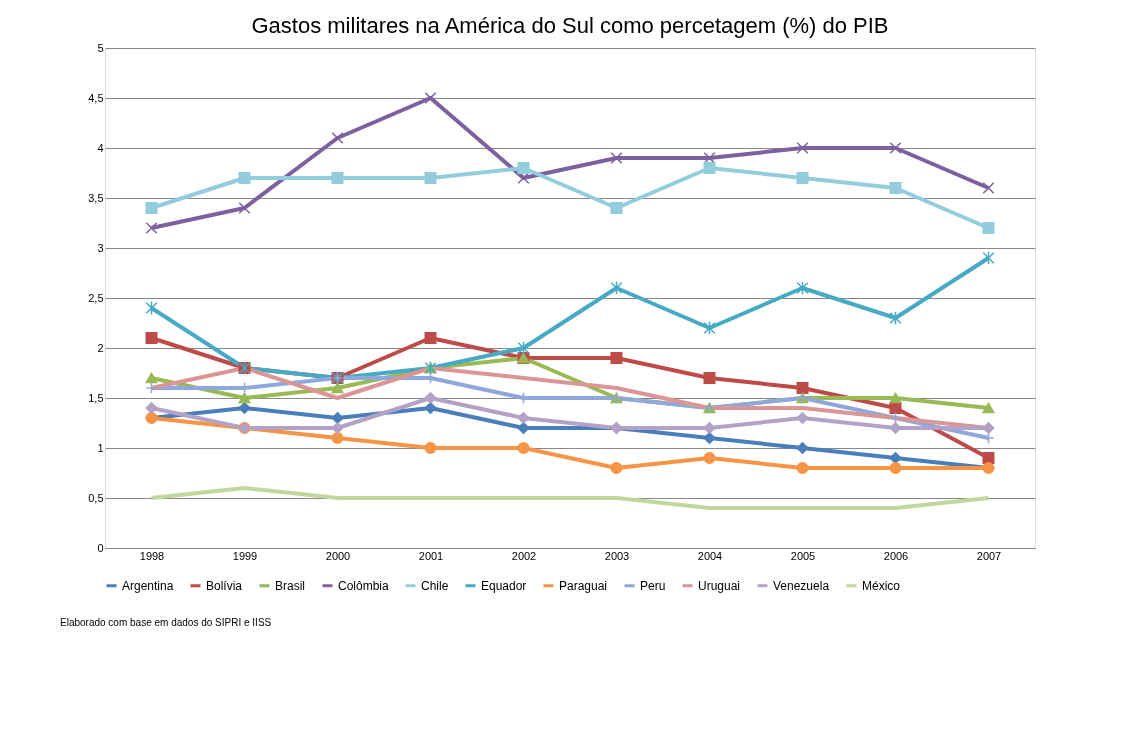 This screenshot has height=734, width=1129. Describe the element at coordinates (96, 397) in the screenshot. I see `y-tick-label: 1,5` at that location.